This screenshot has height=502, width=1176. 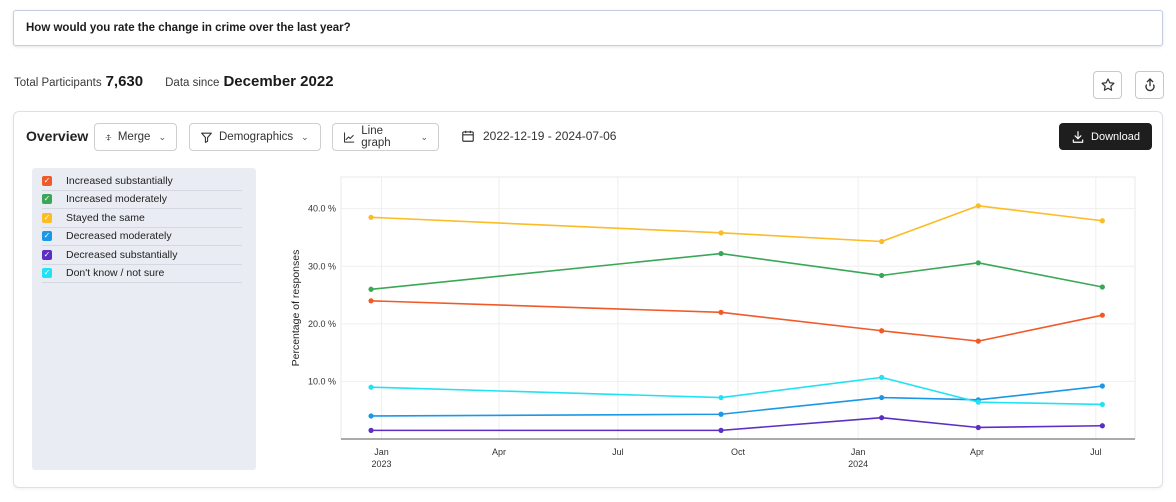 I want to click on graph-type-dropdown: Line graph ⌄, so click(x=385, y=137).